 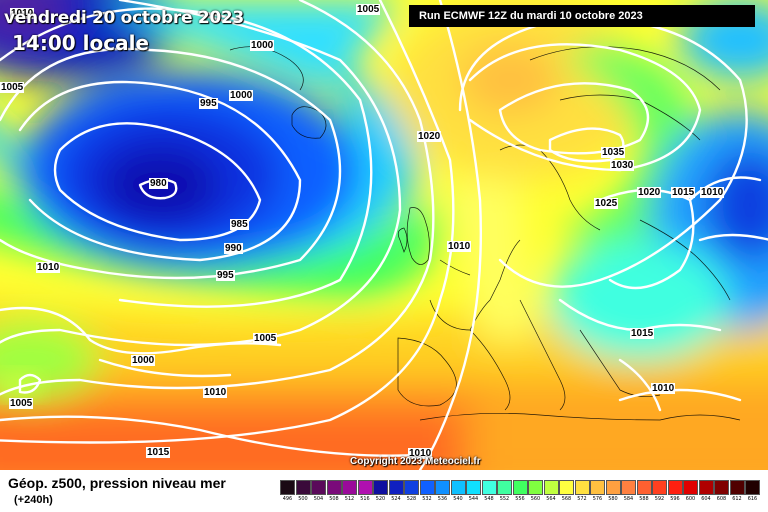 What do you see at coordinates (675, 499) in the screenshot?
I see `colorbar-label: 596` at bounding box center [675, 499].